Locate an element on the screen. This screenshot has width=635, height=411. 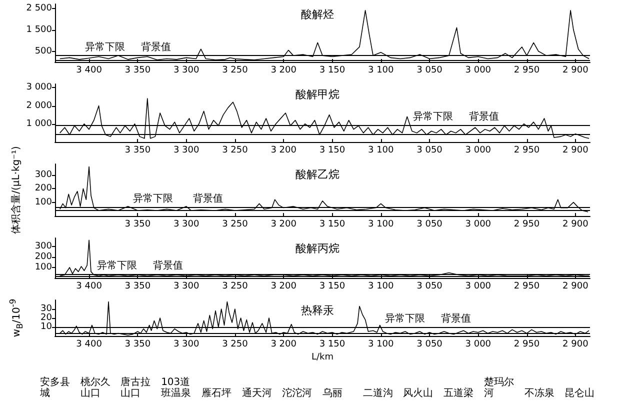
y-tick-label: 2 500 is located at coordinates (39, 8).